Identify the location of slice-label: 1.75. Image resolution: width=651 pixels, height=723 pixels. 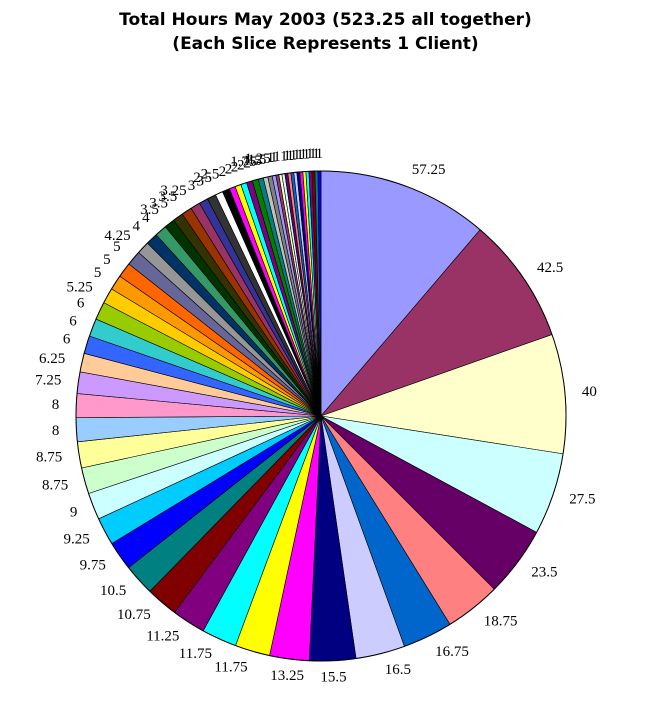
(243, 162).